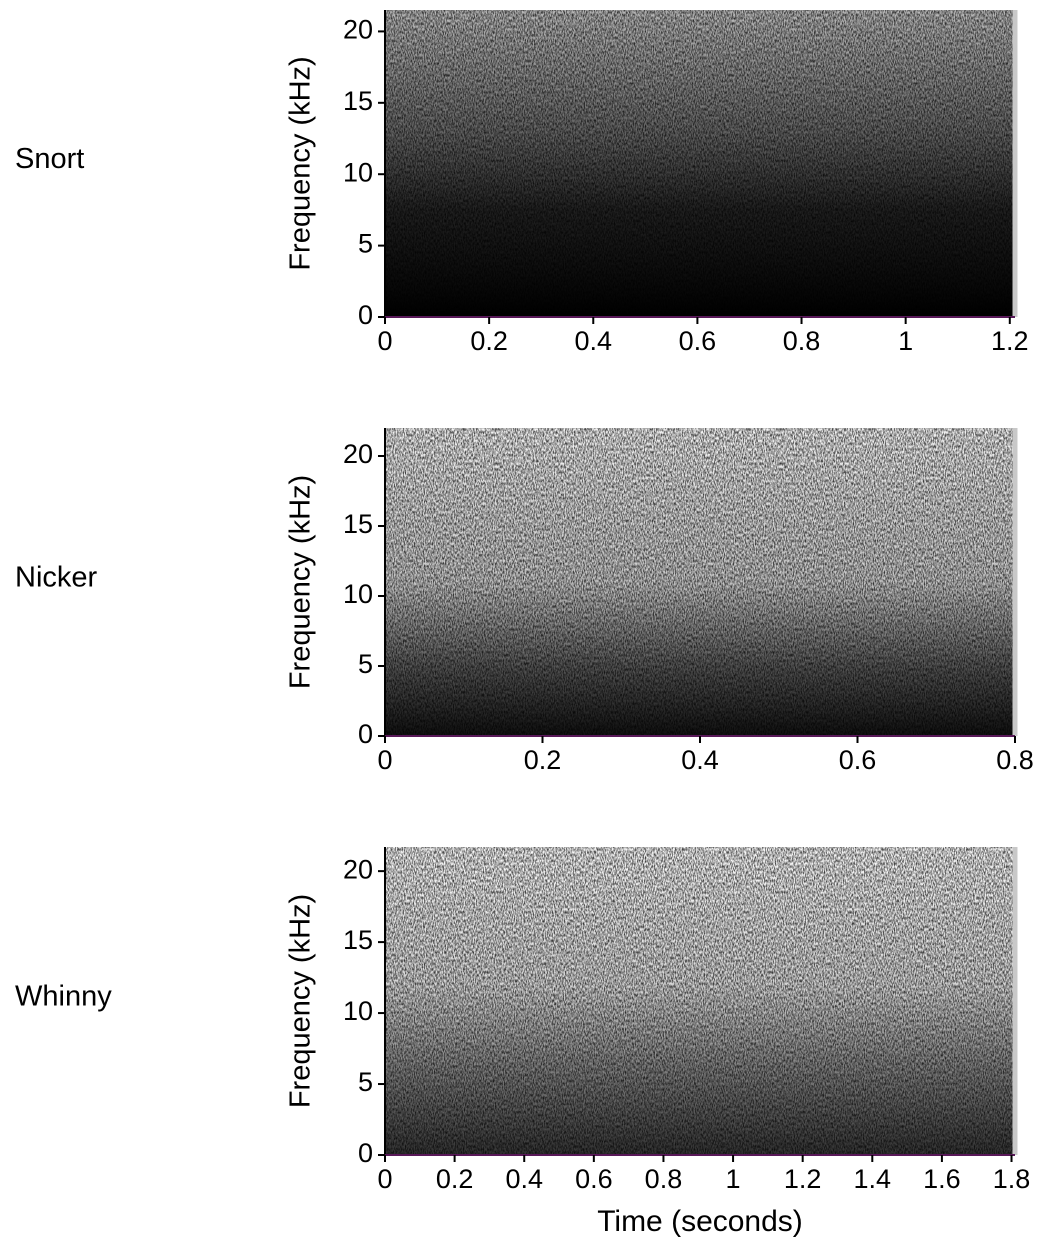 This screenshot has height=1252, width=1052. I want to click on row-label: Snort, so click(49, 159).